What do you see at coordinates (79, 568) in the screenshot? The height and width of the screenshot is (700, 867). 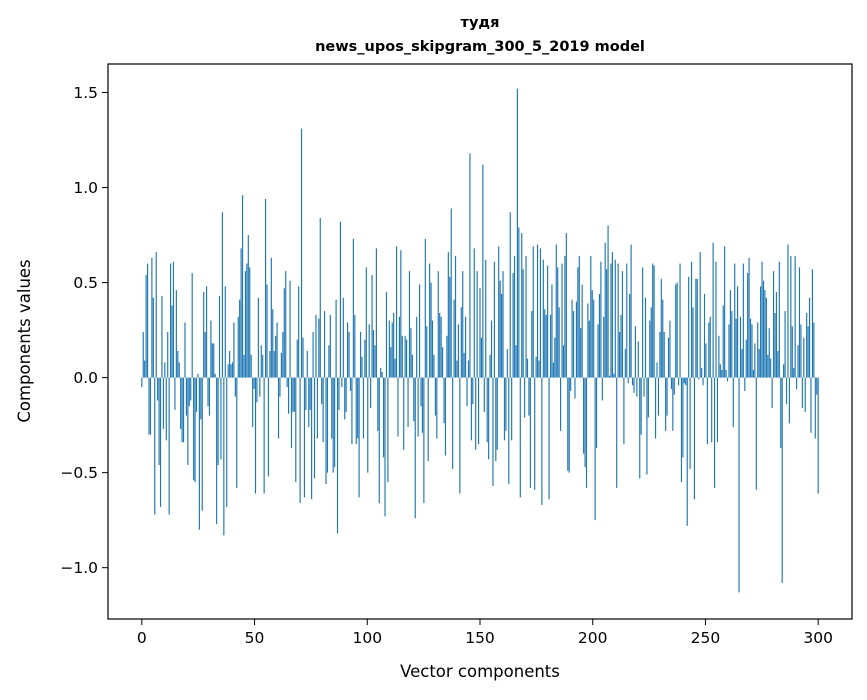 I see `y-tick-label: −1.0` at bounding box center [79, 568].